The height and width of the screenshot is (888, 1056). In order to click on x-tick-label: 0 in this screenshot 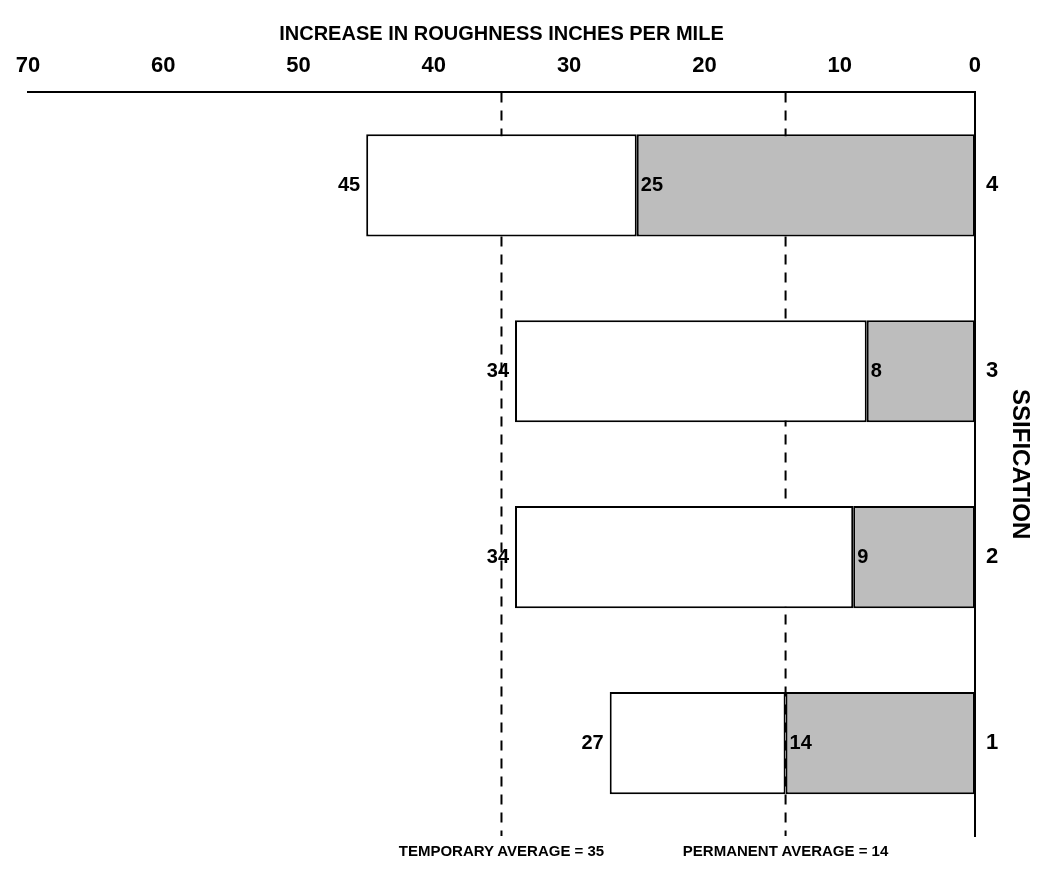, I will do `click(975, 65)`.